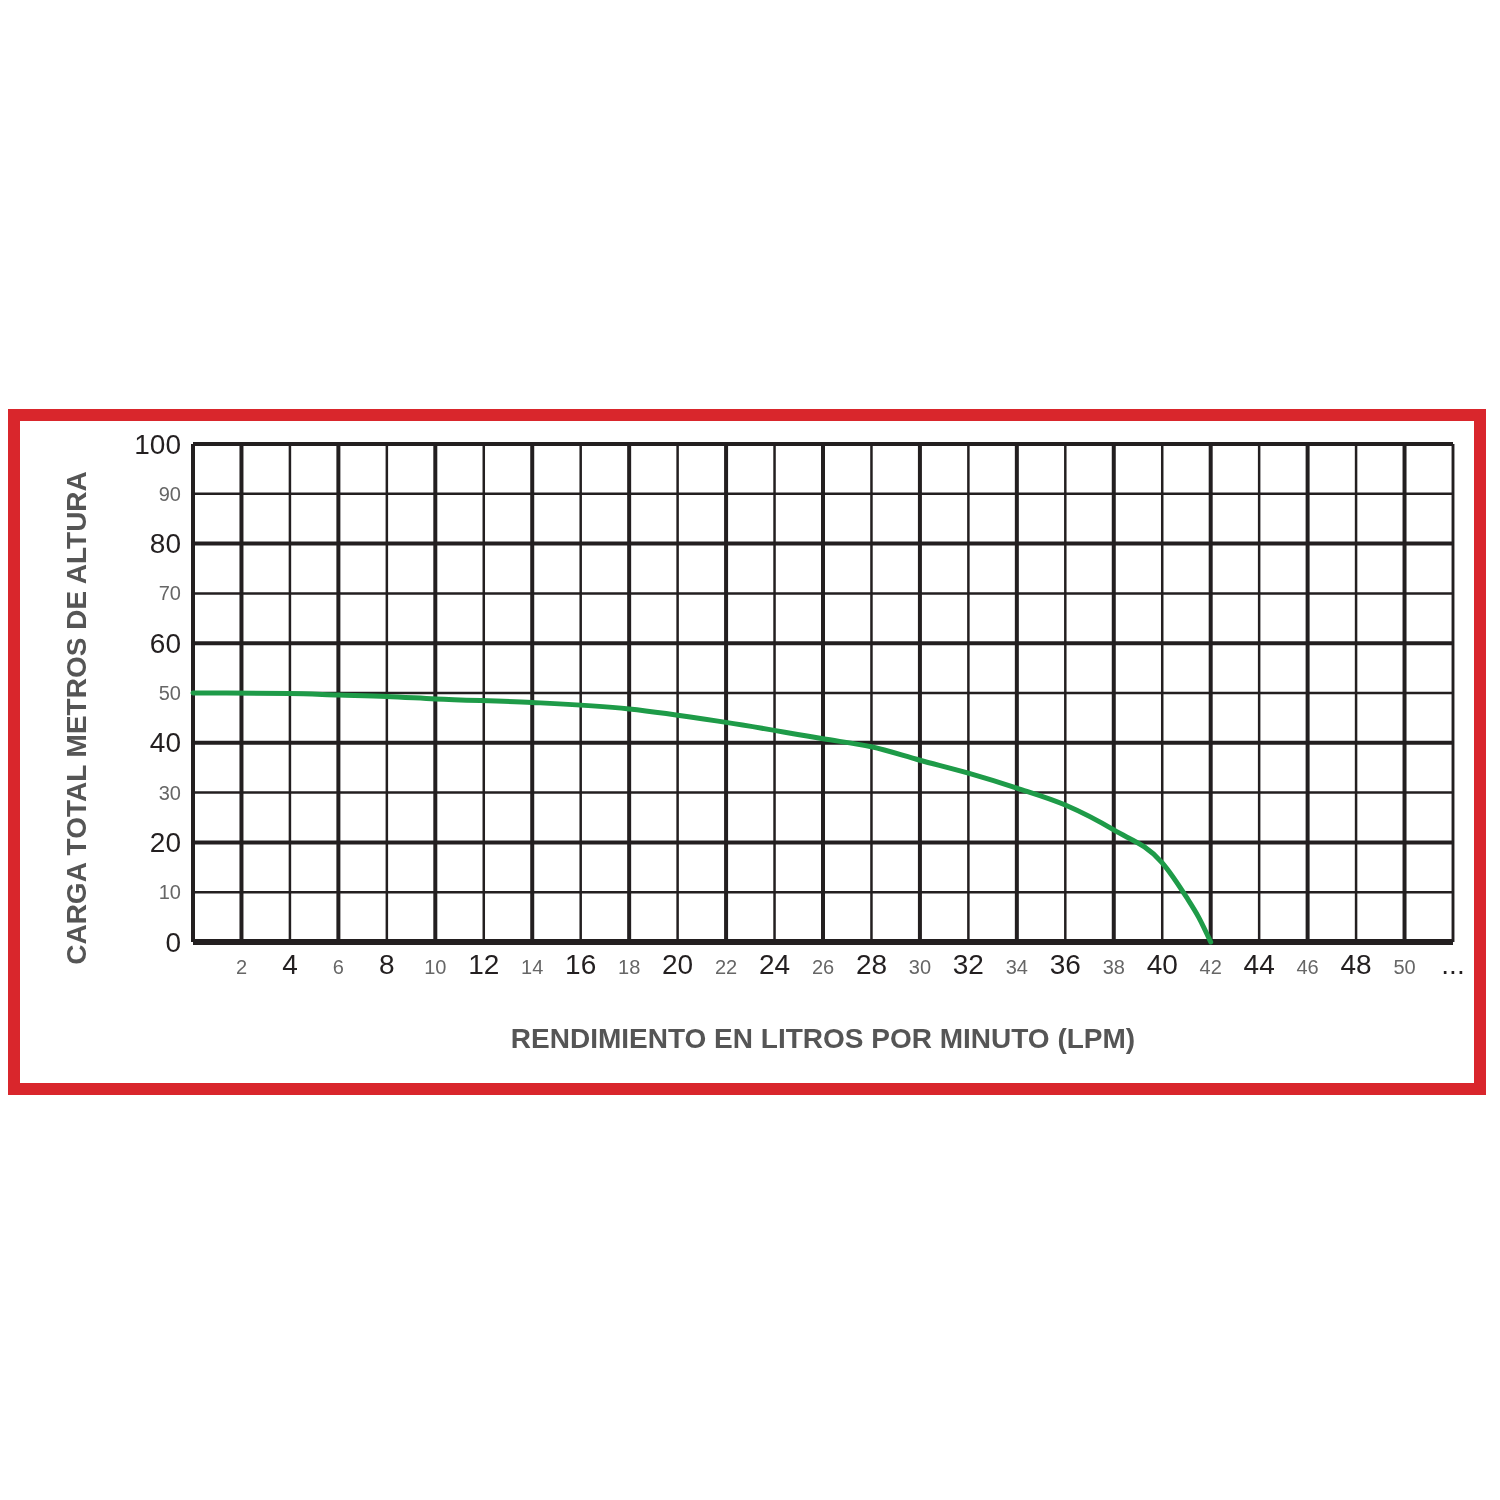 The image size is (1500, 1500). Describe the element at coordinates (165, 544) in the screenshot. I see `y-tick-label: 80` at that location.